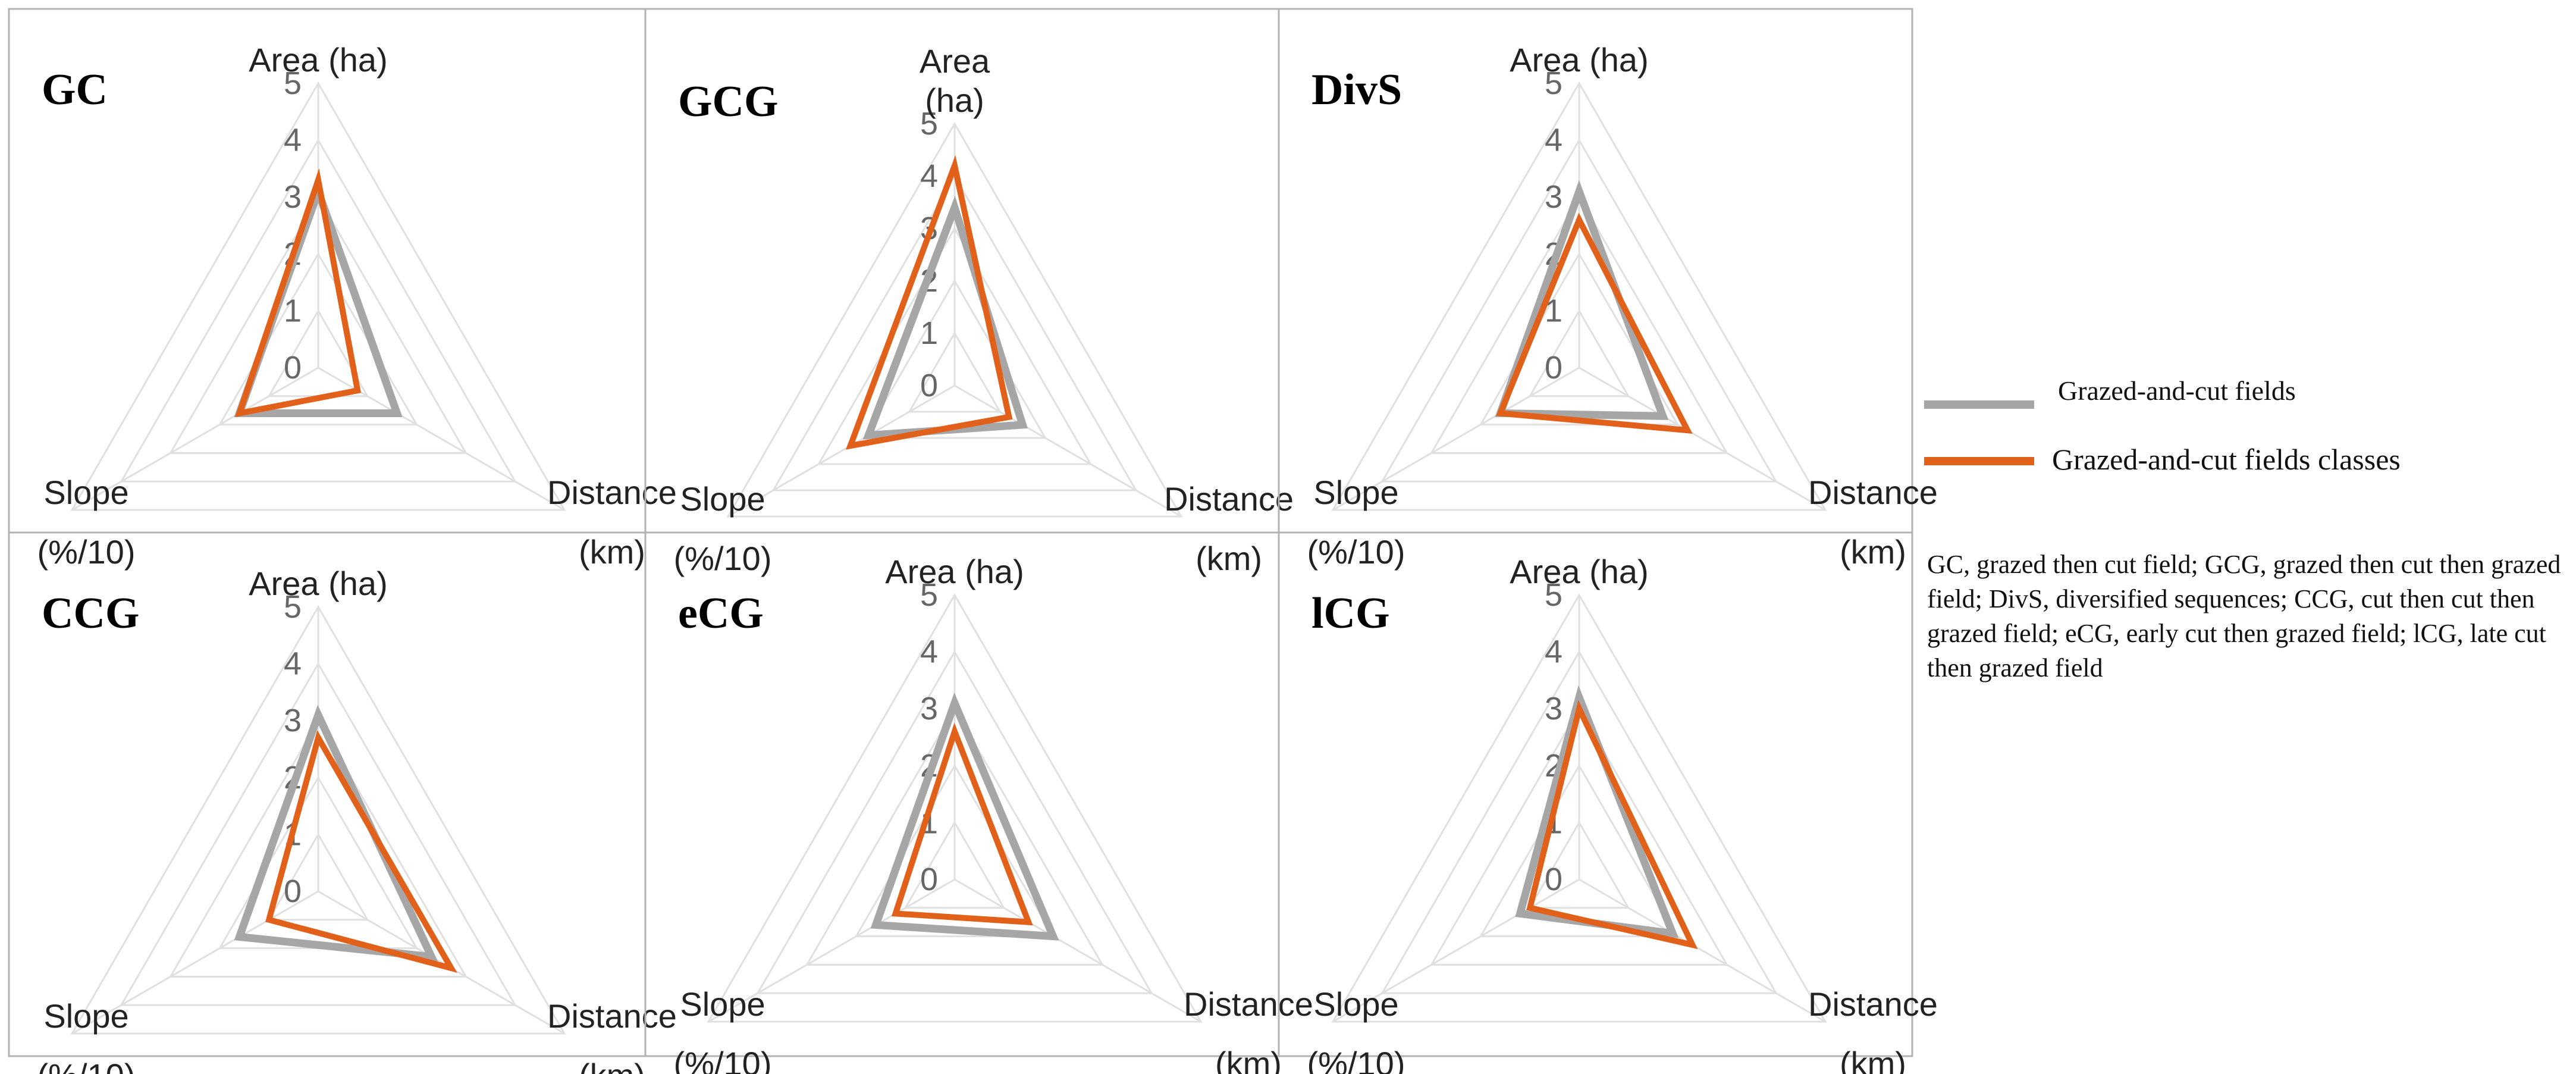 This screenshot has width=2576, height=1074. What do you see at coordinates (1350, 613) in the screenshot?
I see `panel-title: lCG` at bounding box center [1350, 613].